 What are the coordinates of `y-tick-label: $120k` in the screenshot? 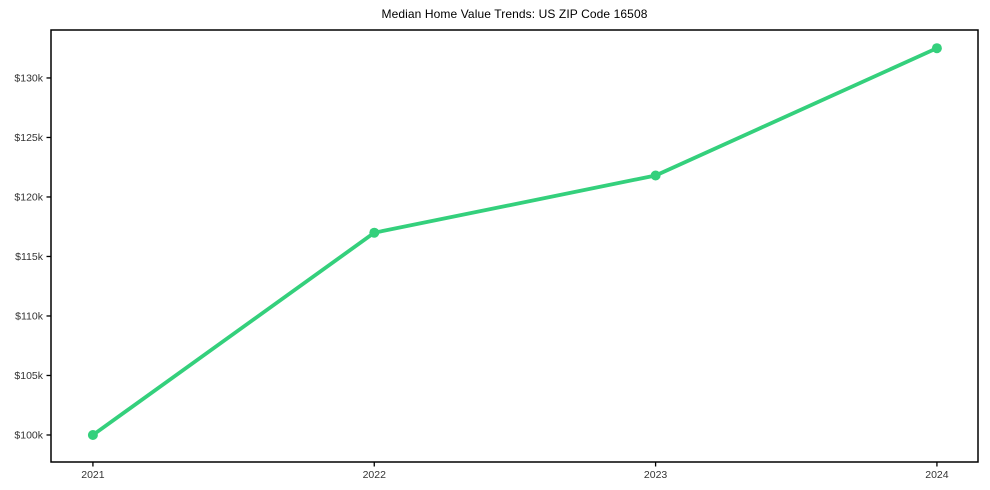 It's located at (28, 197).